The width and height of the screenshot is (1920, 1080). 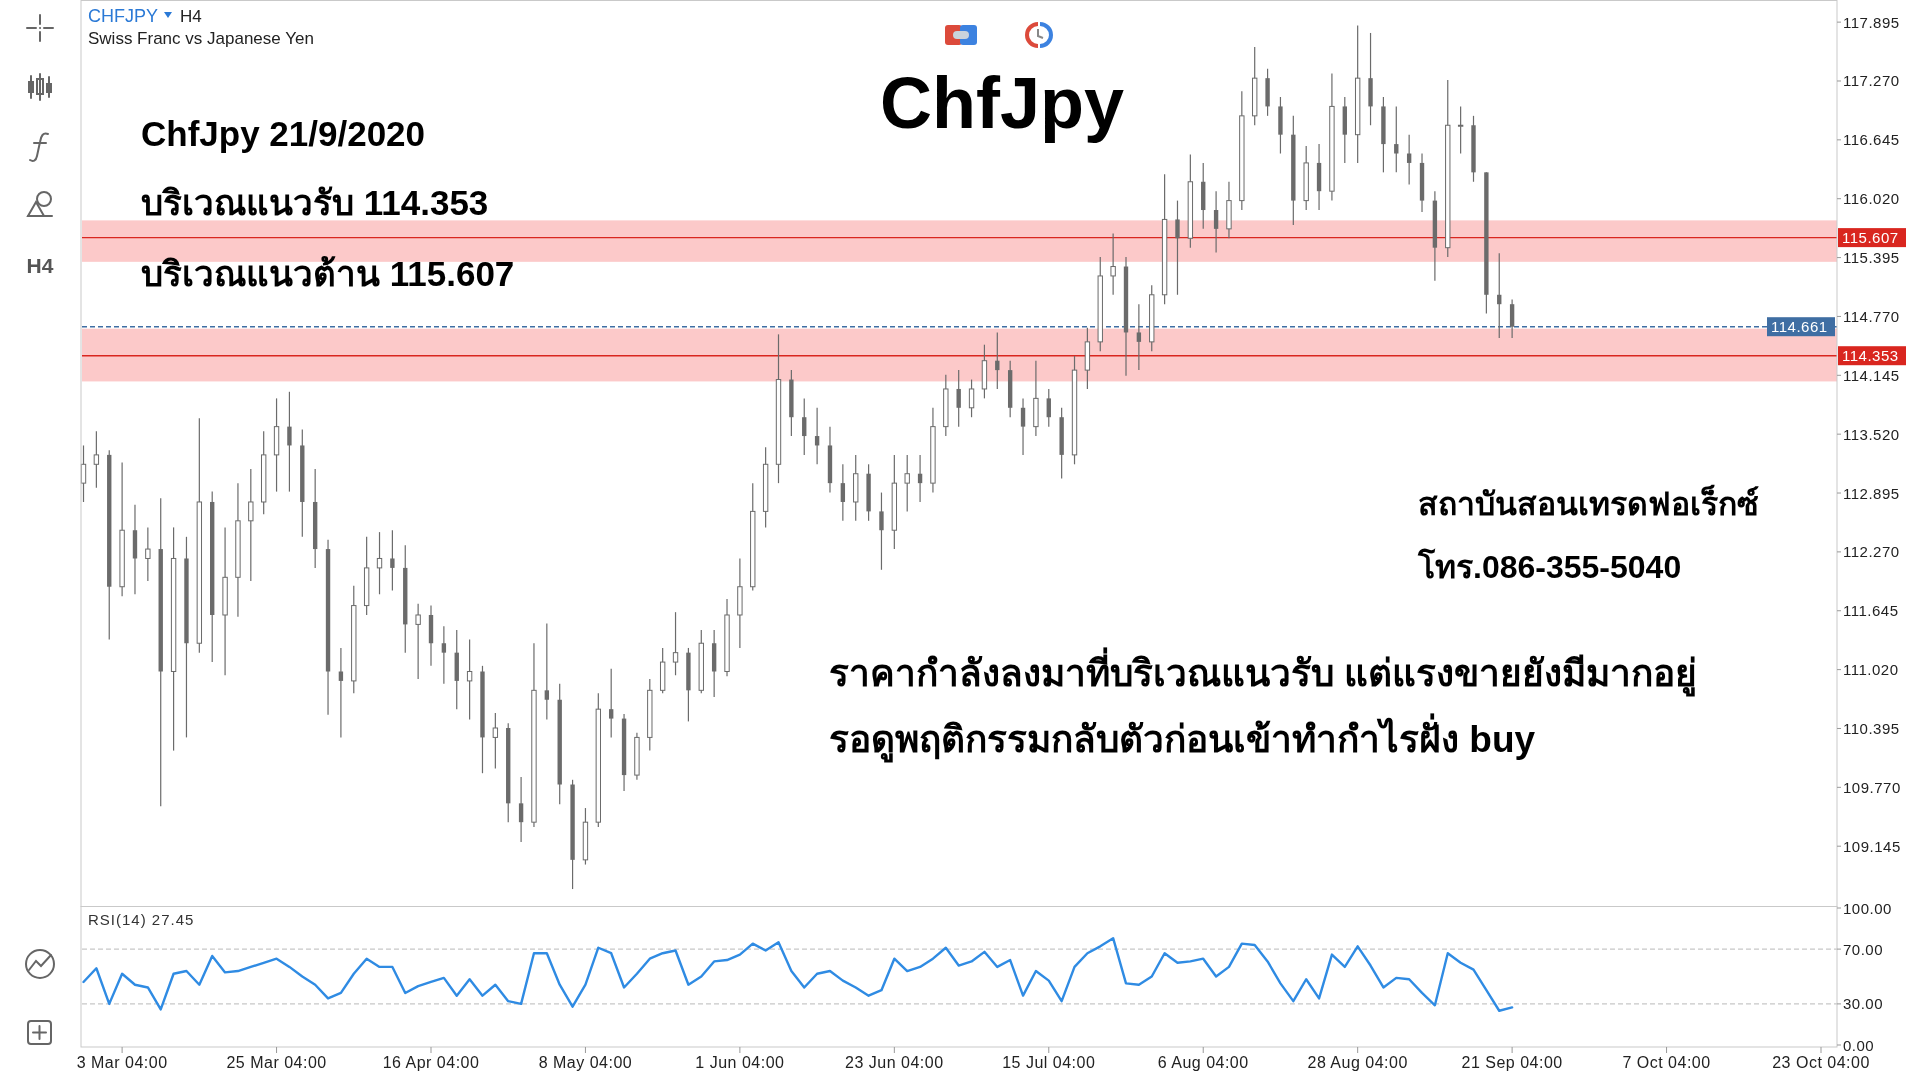 What do you see at coordinates (1512, 1062) in the screenshot?
I see `x-tick-label: 21 Sep 04:00` at bounding box center [1512, 1062].